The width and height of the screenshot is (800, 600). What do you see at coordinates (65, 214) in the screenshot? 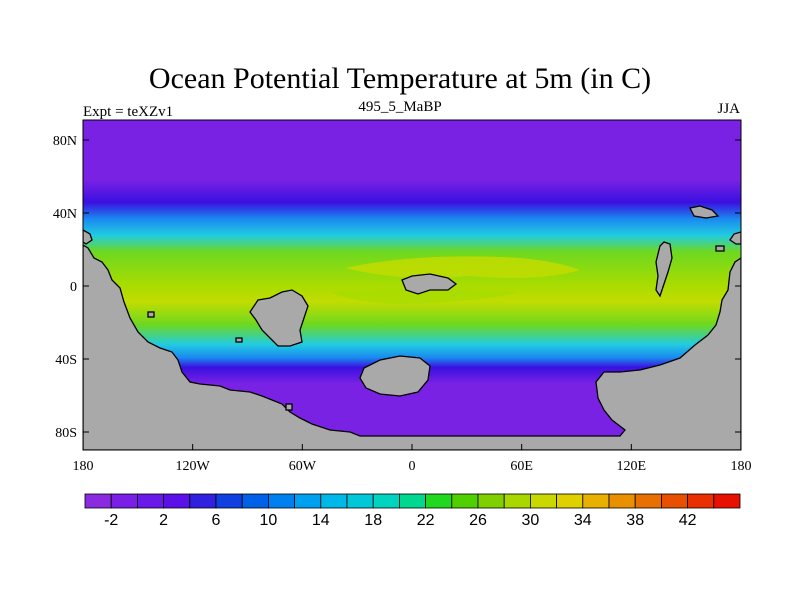
I see `lat-tick-label: 40N` at bounding box center [65, 214].